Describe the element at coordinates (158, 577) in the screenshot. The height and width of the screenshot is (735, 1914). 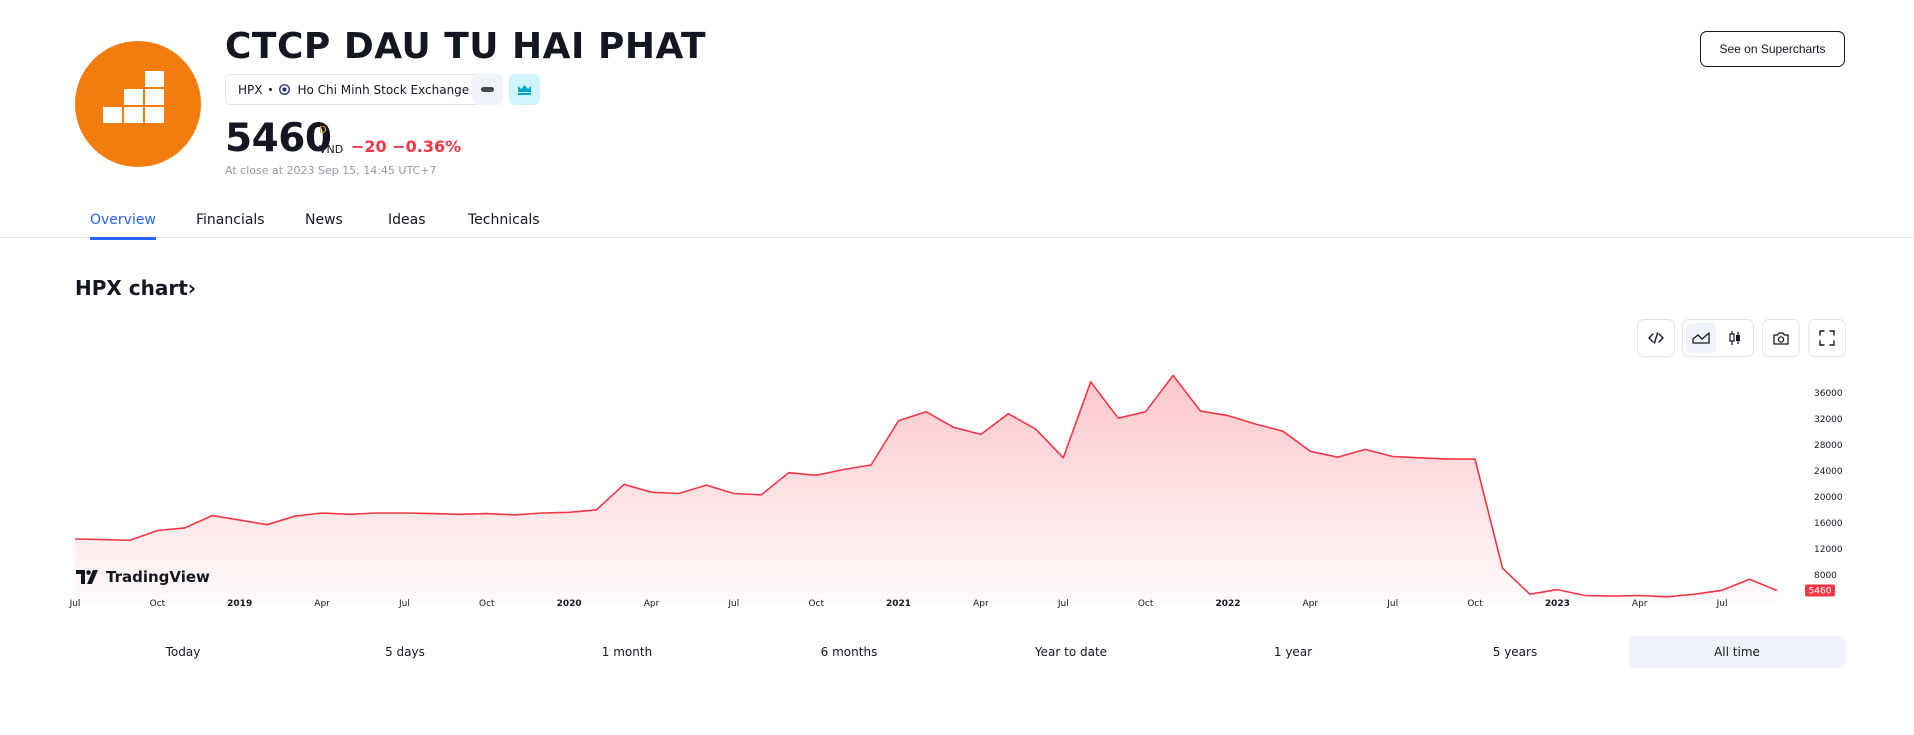
I see `tradingview-label: TradingView` at that location.